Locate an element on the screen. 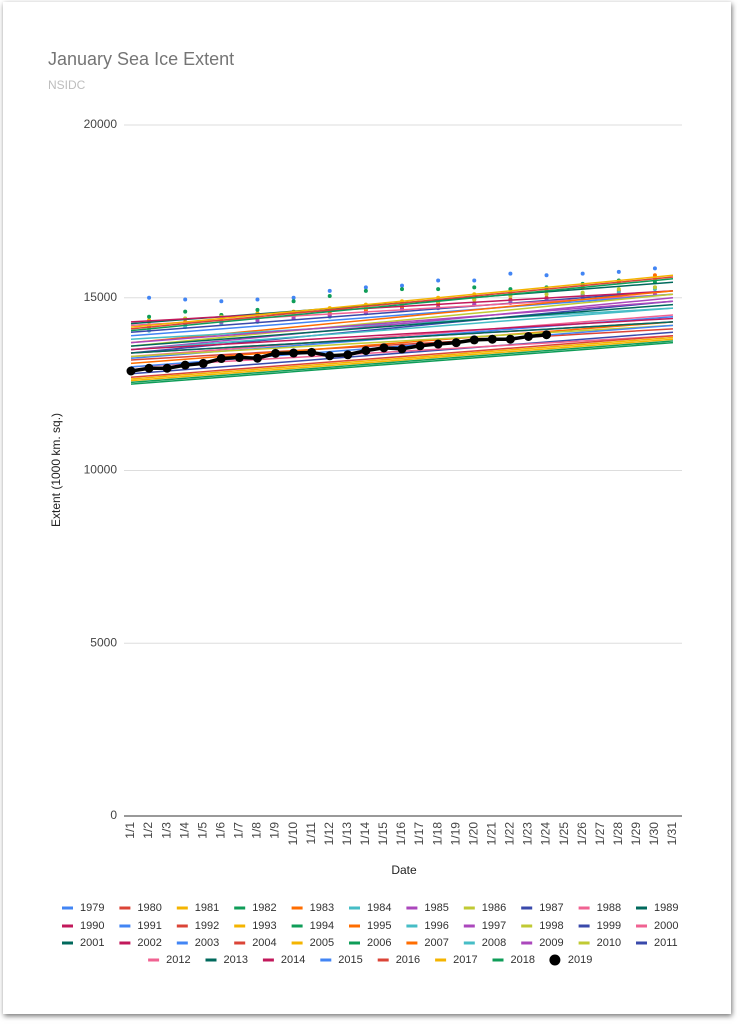 Image resolution: width=741 pixels, height=1024 pixels. legend-label: 1993 is located at coordinates (264, 926).